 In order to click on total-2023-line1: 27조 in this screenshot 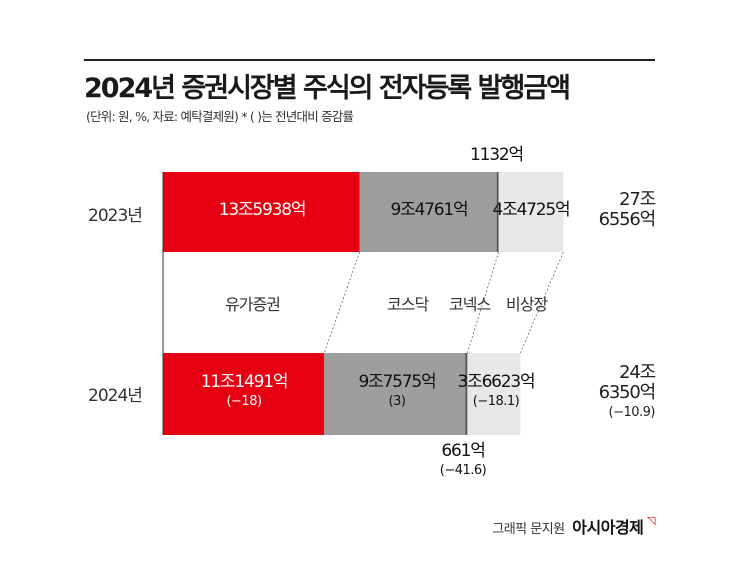, I will do `click(637, 199)`.